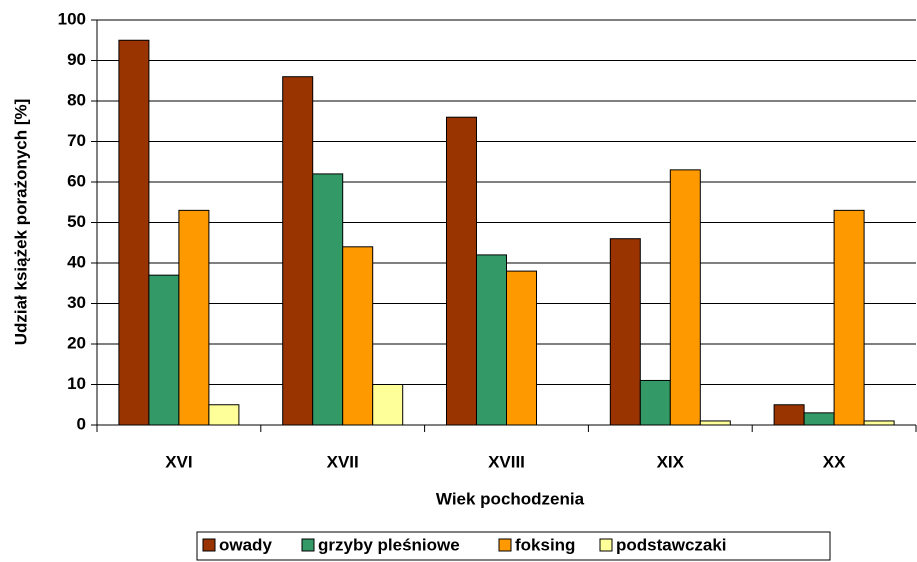  I want to click on y-tick-label: 30, so click(76, 302).